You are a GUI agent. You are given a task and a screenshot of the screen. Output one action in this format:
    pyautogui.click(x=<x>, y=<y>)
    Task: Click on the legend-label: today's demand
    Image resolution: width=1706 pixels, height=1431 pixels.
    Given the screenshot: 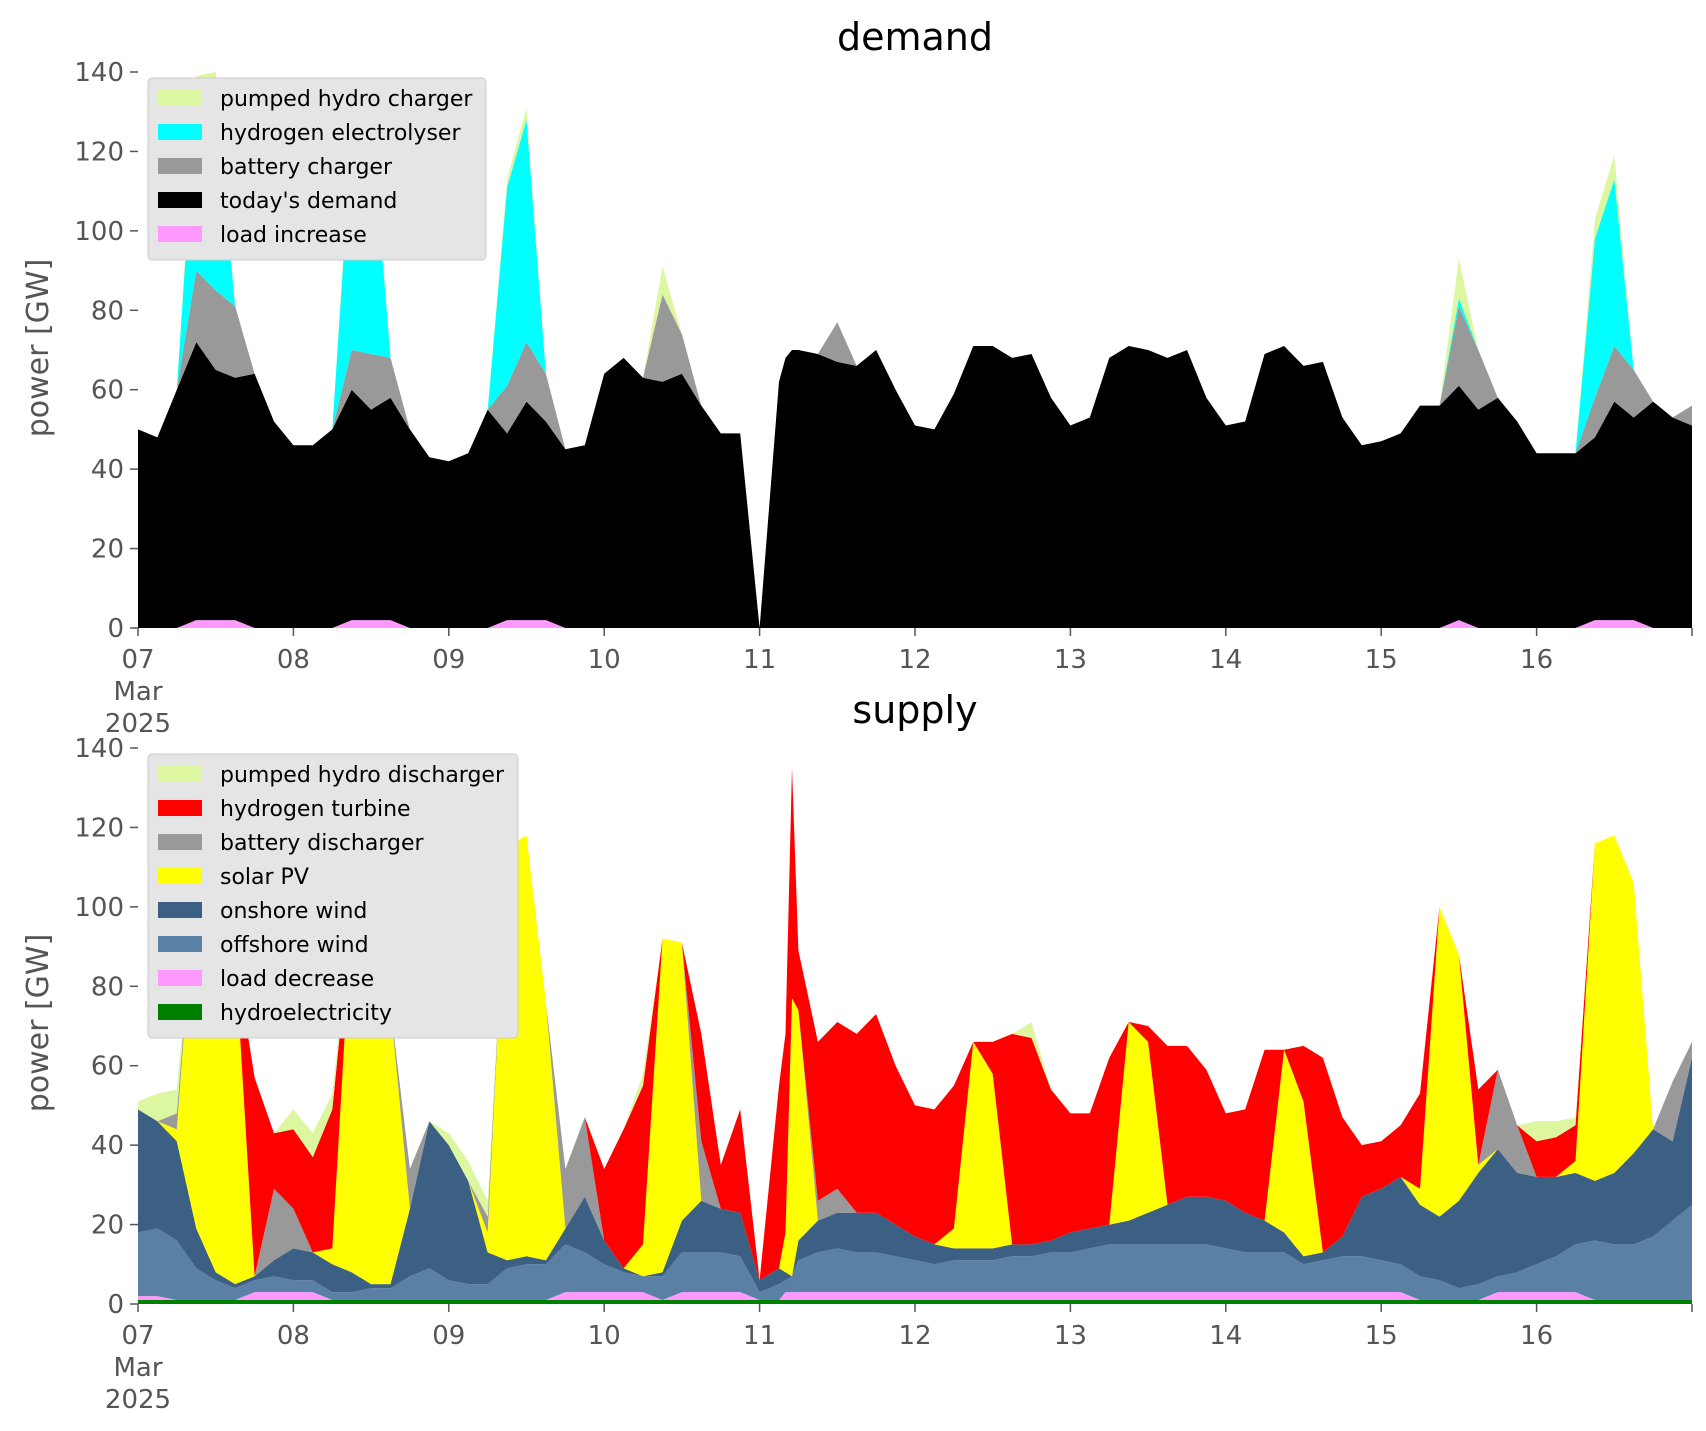 What is the action you would take?
    pyautogui.click(x=308, y=201)
    